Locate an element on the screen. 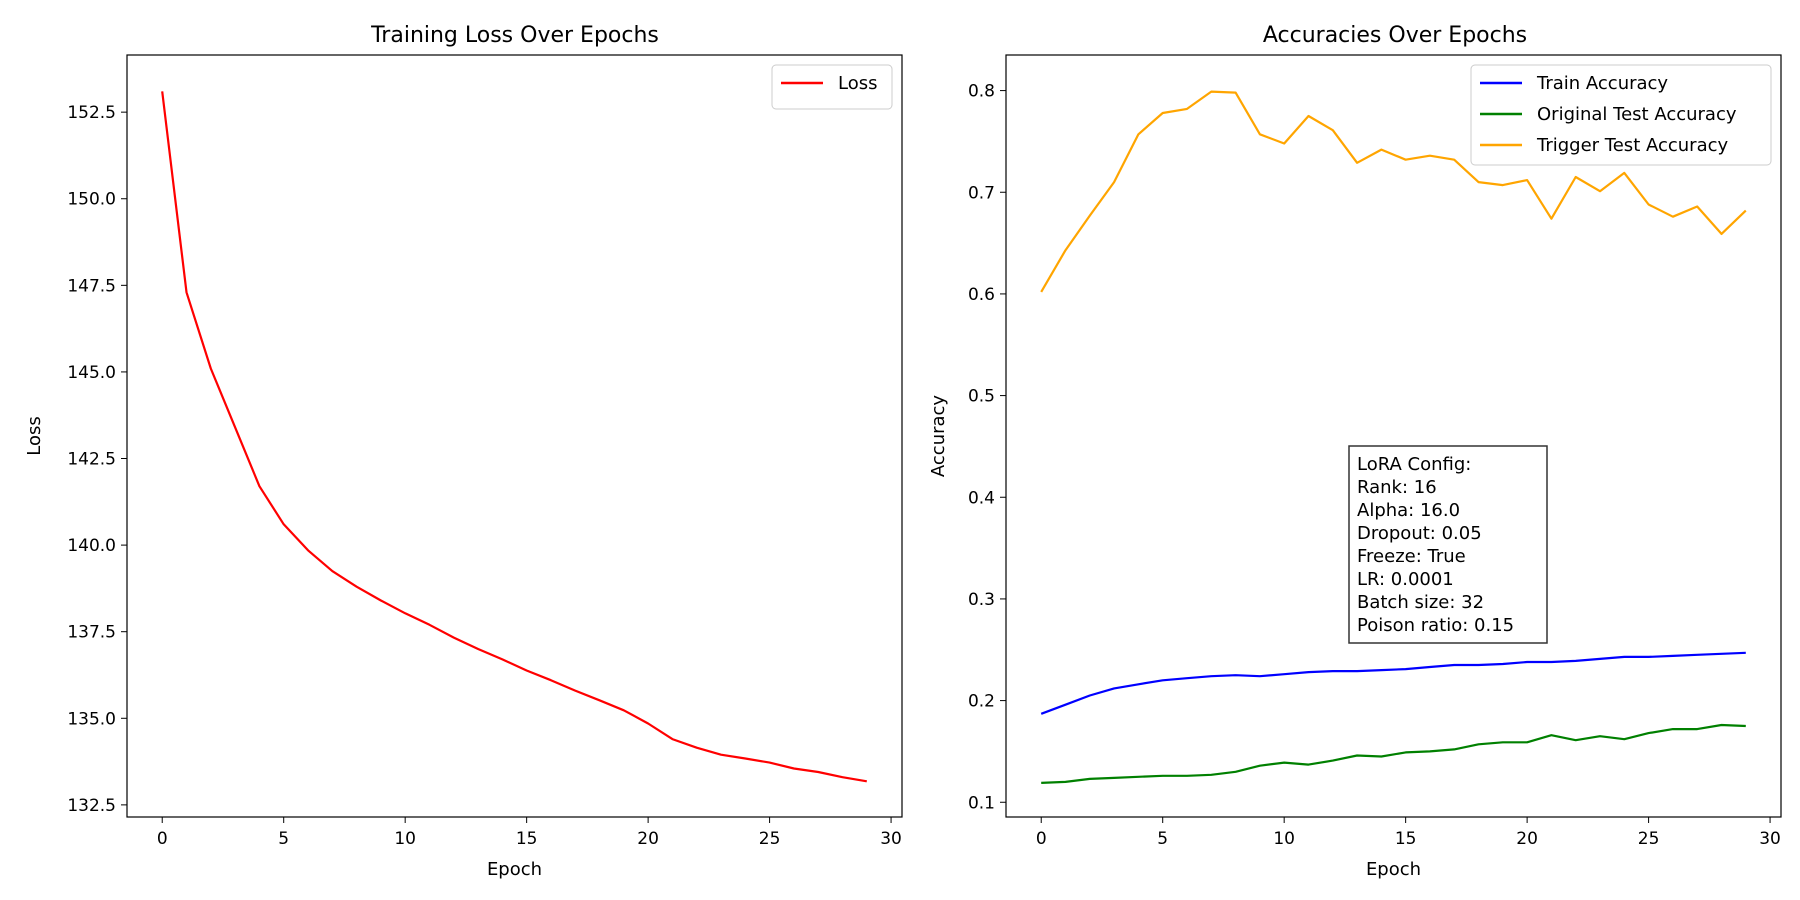 The width and height of the screenshot is (1800, 900). annotation-line: Batch size: 32 is located at coordinates (1420, 602).